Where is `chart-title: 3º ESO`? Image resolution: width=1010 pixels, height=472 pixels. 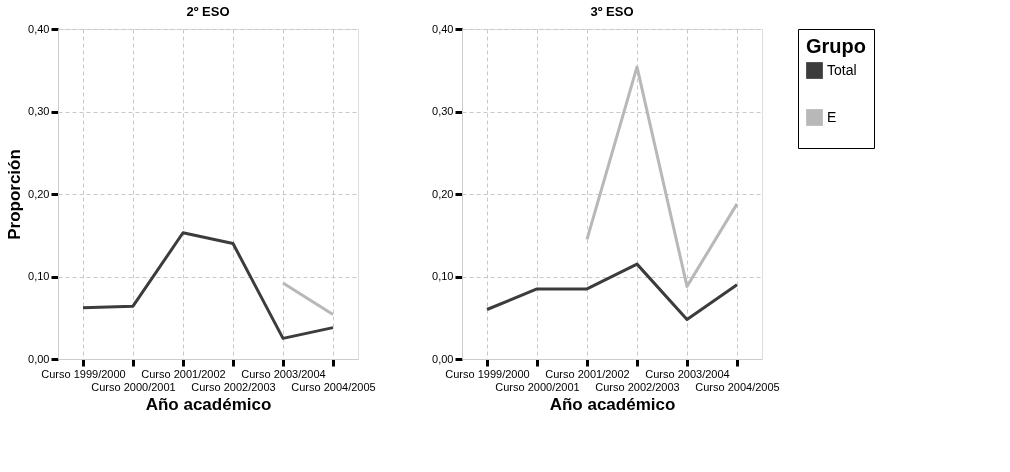 chart-title: 3º ESO is located at coordinates (612, 11).